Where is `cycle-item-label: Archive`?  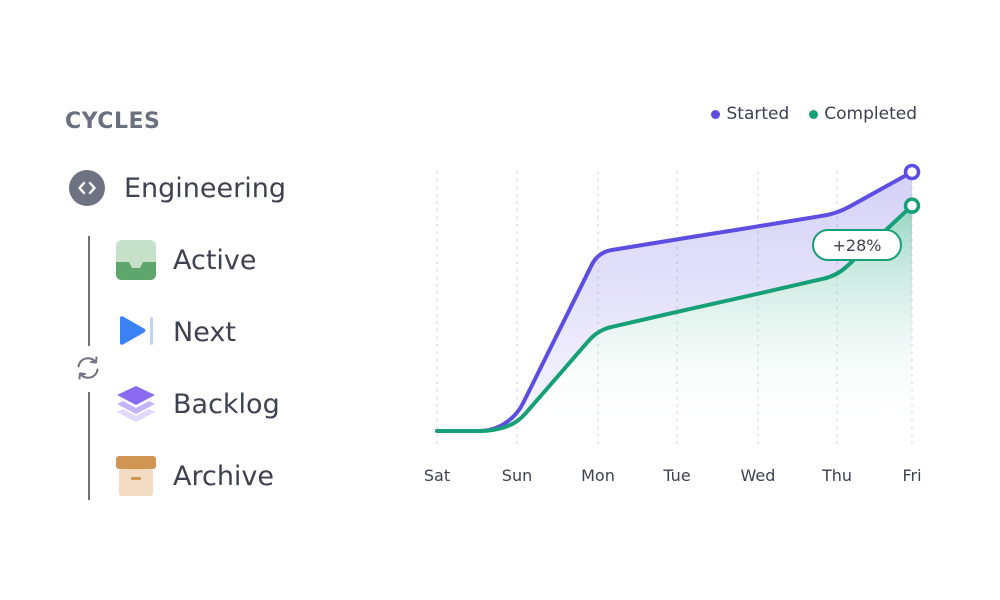
cycle-item-label: Archive is located at coordinates (224, 476).